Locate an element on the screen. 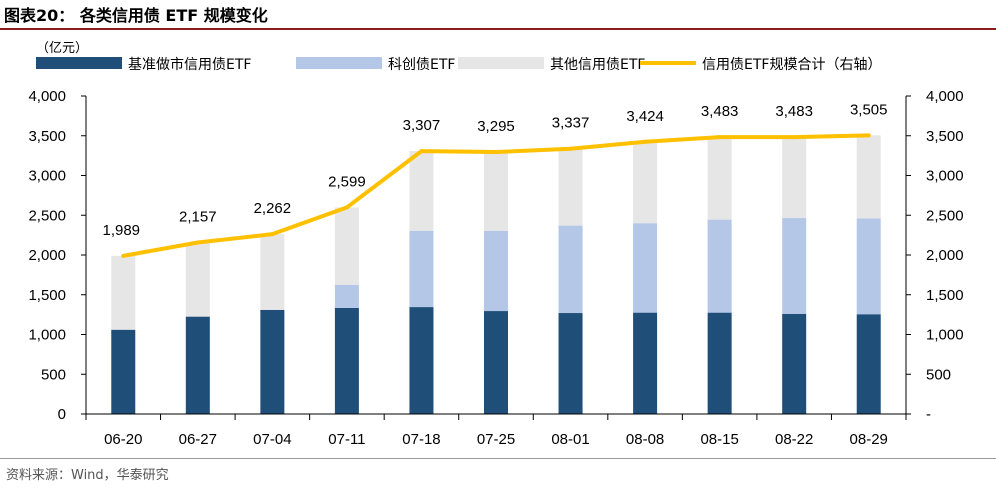  x-tick-label: 08-01 is located at coordinates (570, 439).